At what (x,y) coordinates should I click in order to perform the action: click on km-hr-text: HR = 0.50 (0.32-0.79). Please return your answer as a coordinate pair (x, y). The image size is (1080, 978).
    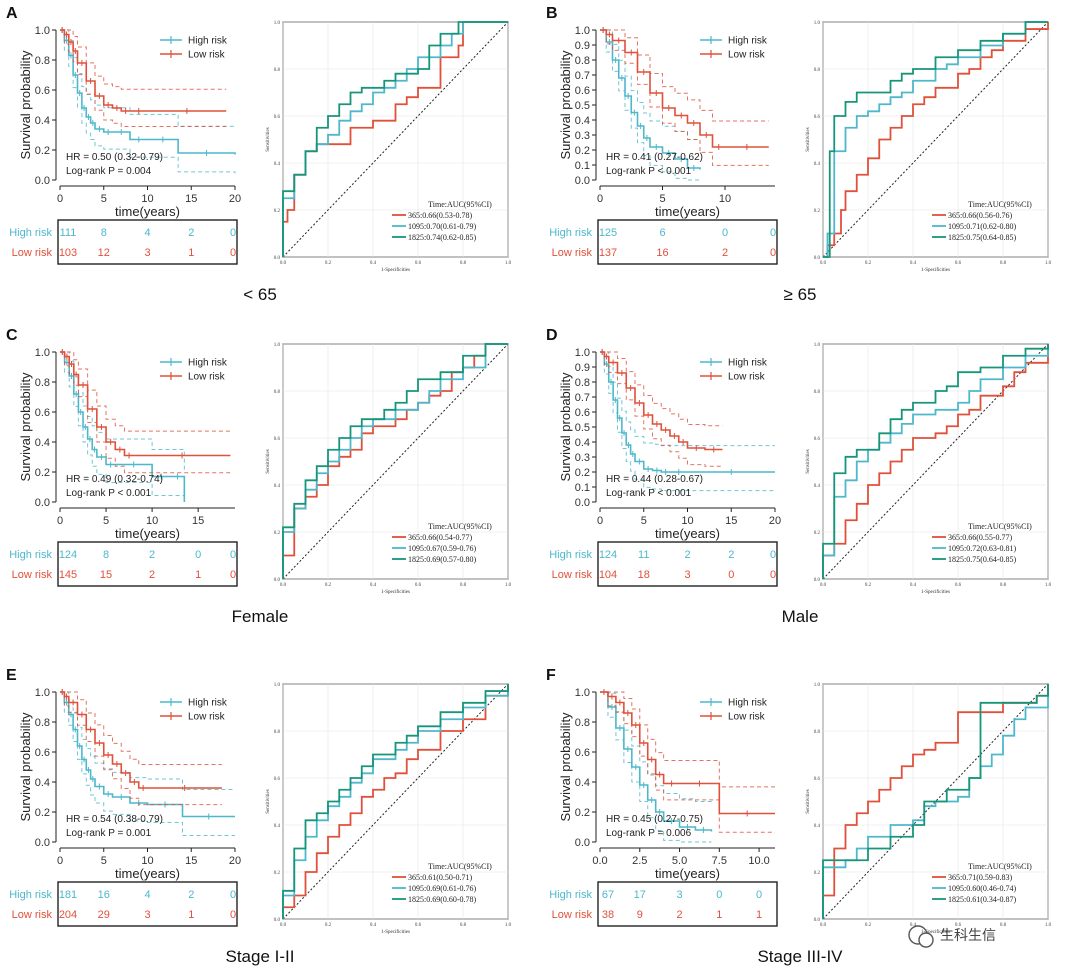
    Looking at the image, I should click on (114, 157).